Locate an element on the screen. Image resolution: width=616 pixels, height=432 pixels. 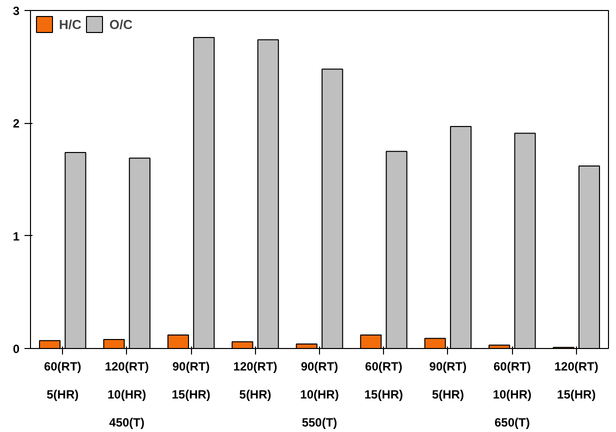
legend-label: H/C is located at coordinates (70, 24).